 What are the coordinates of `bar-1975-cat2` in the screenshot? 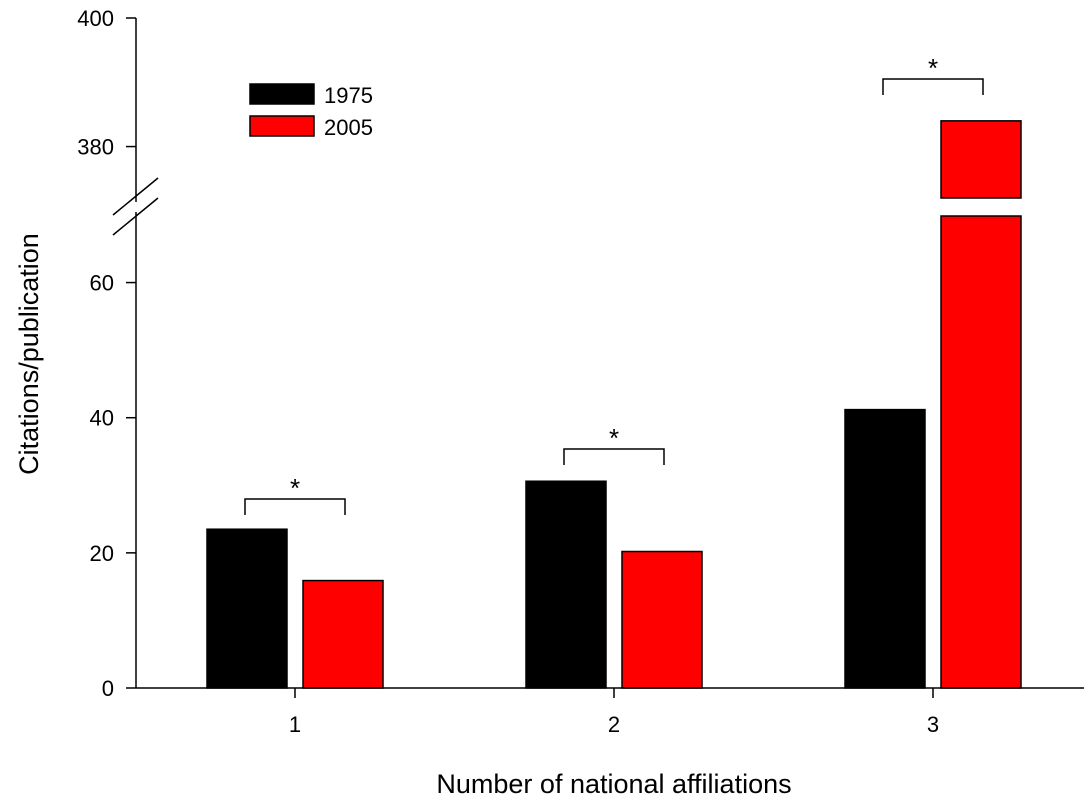 It's located at (566, 584).